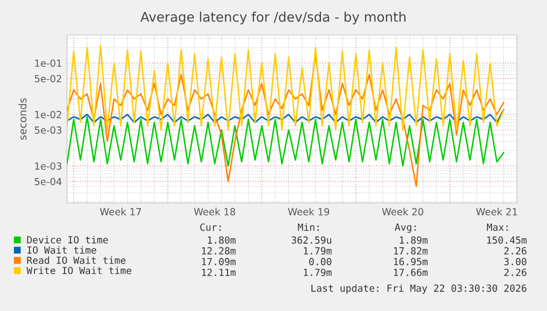 The image size is (547, 311). Describe the element at coordinates (210, 227) in the screenshot. I see `text: Cur:` at that location.